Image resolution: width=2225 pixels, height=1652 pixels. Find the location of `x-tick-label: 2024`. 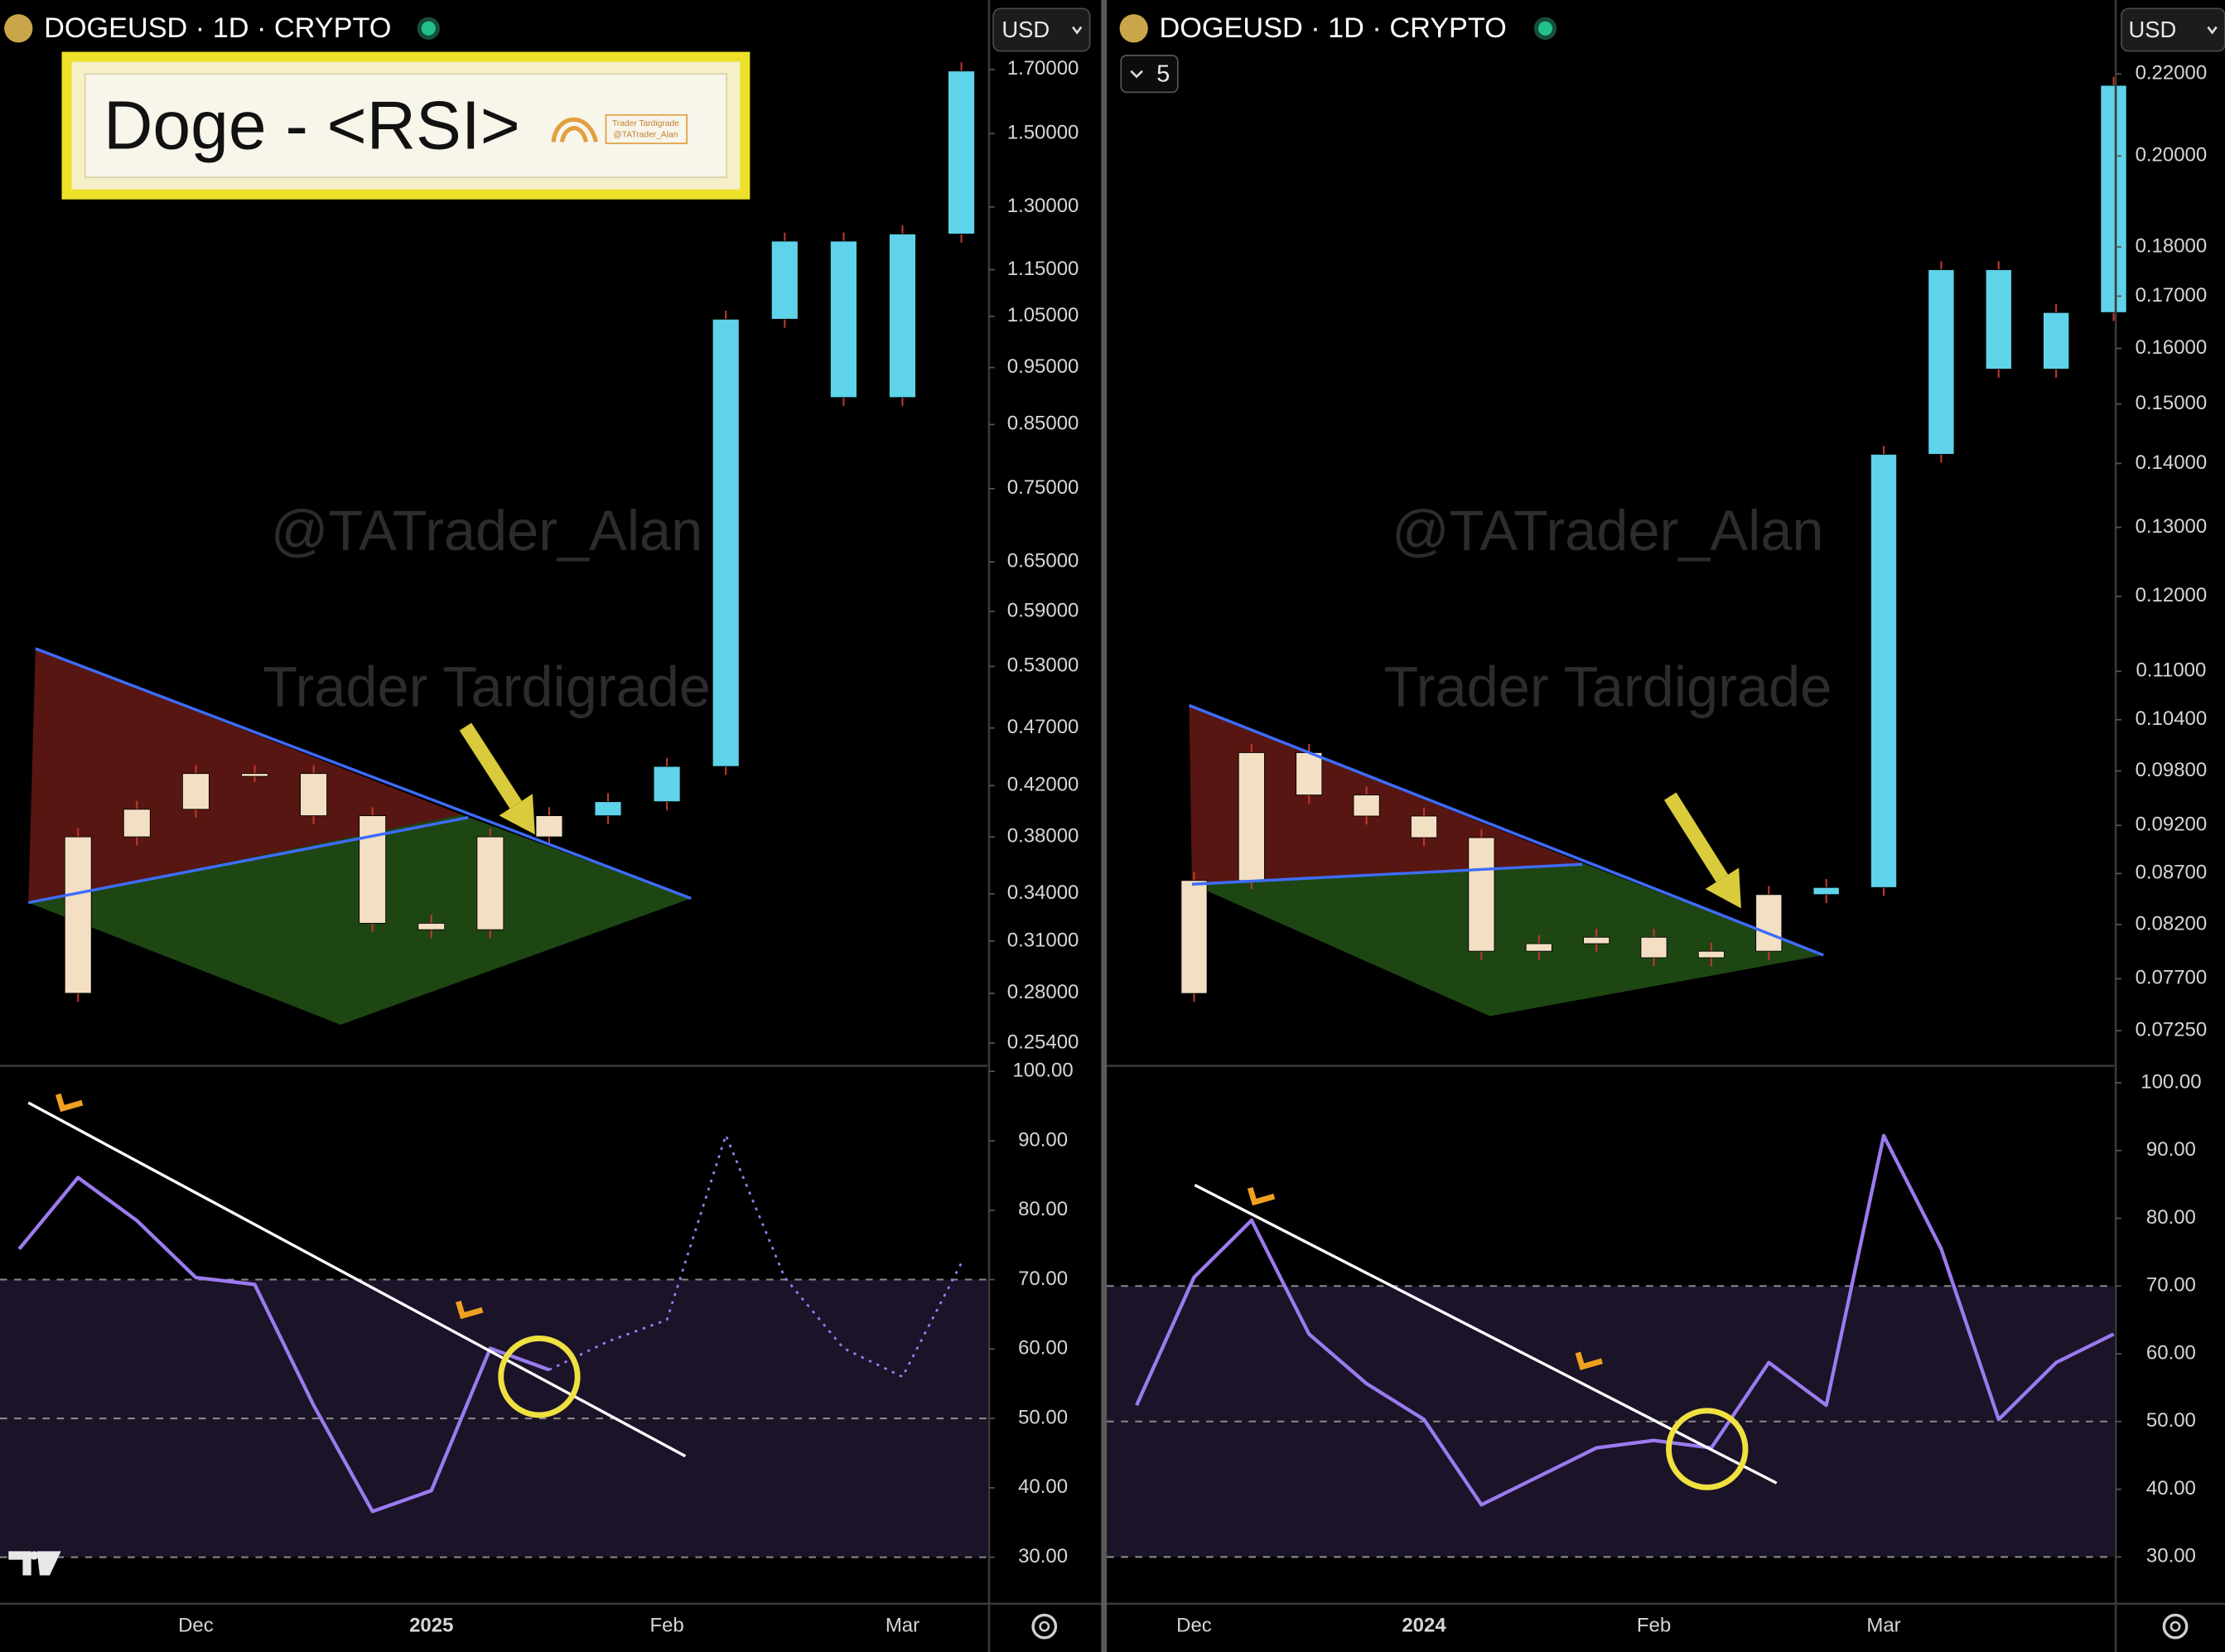

x-tick-label: 2024 is located at coordinates (1424, 1625).